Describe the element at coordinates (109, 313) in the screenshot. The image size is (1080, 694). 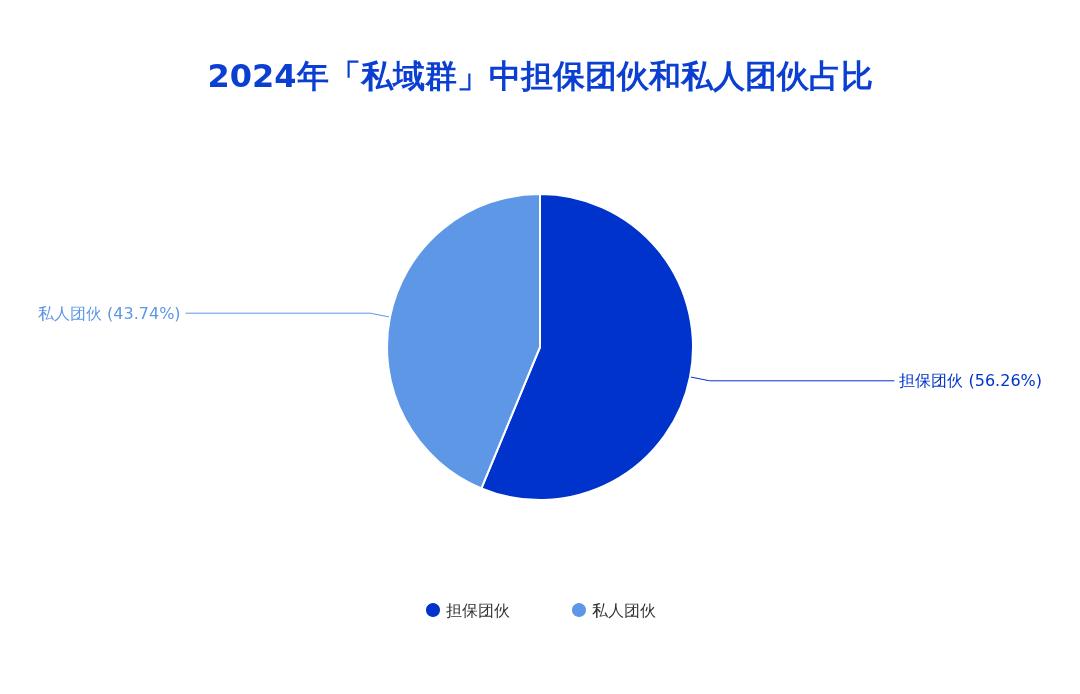
I see `category-label: 私人团伙 (43.74%)` at that location.